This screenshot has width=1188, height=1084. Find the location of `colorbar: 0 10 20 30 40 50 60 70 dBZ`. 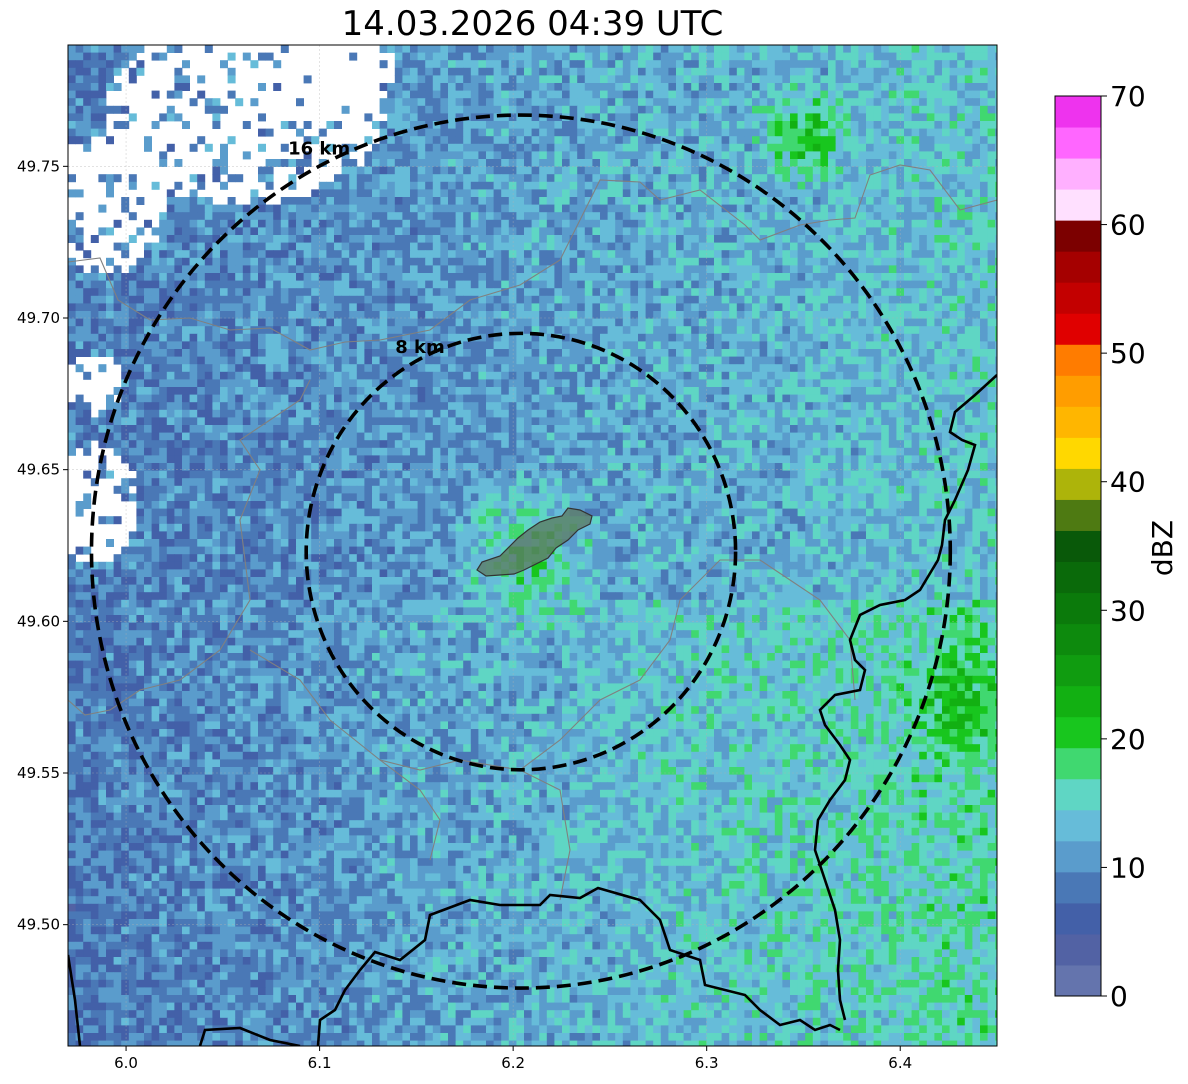

colorbar: 0 10 20 30 40 50 60 70 dBZ is located at coordinates (1116, 546).